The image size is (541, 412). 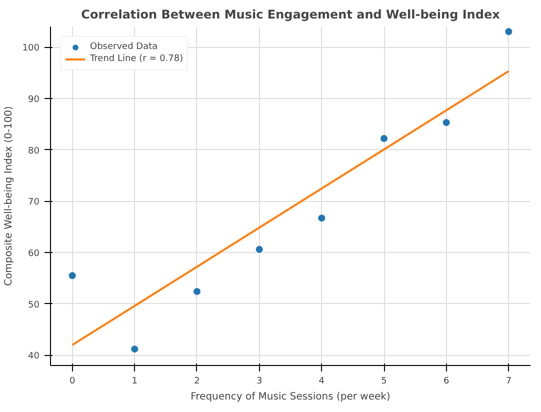 What do you see at coordinates (197, 381) in the screenshot?
I see `x-tick-label: 2` at bounding box center [197, 381].